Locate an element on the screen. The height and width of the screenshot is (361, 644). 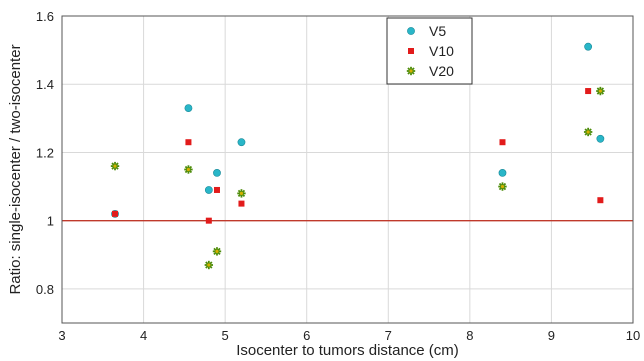
x-tick-label: 8 is located at coordinates (469, 335).